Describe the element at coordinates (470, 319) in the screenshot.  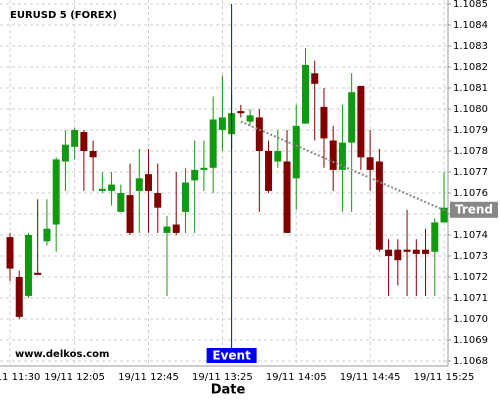
I see `y-tick-label: 1.1070` at that location.